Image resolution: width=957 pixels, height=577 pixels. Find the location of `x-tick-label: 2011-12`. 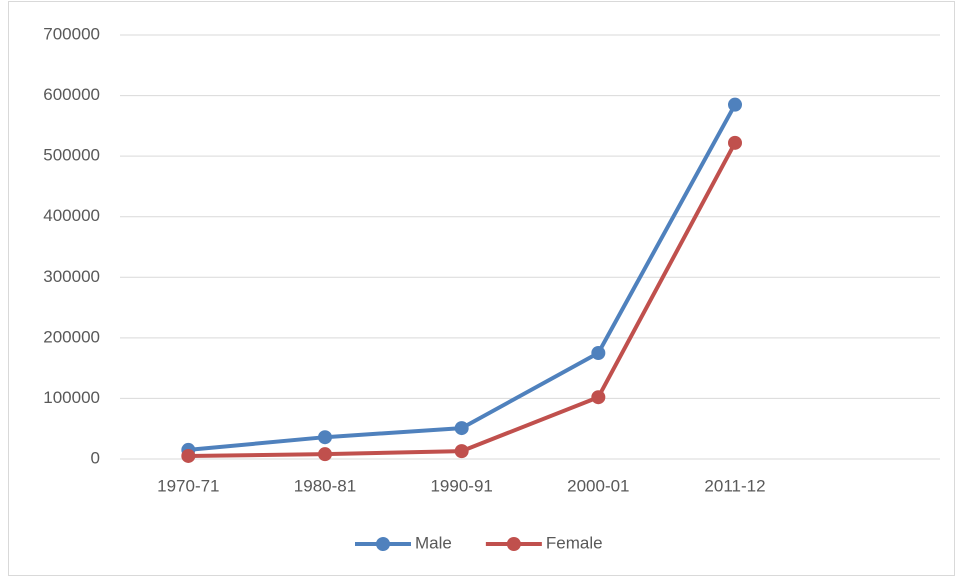

x-tick-label: 2011-12 is located at coordinates (734, 485).